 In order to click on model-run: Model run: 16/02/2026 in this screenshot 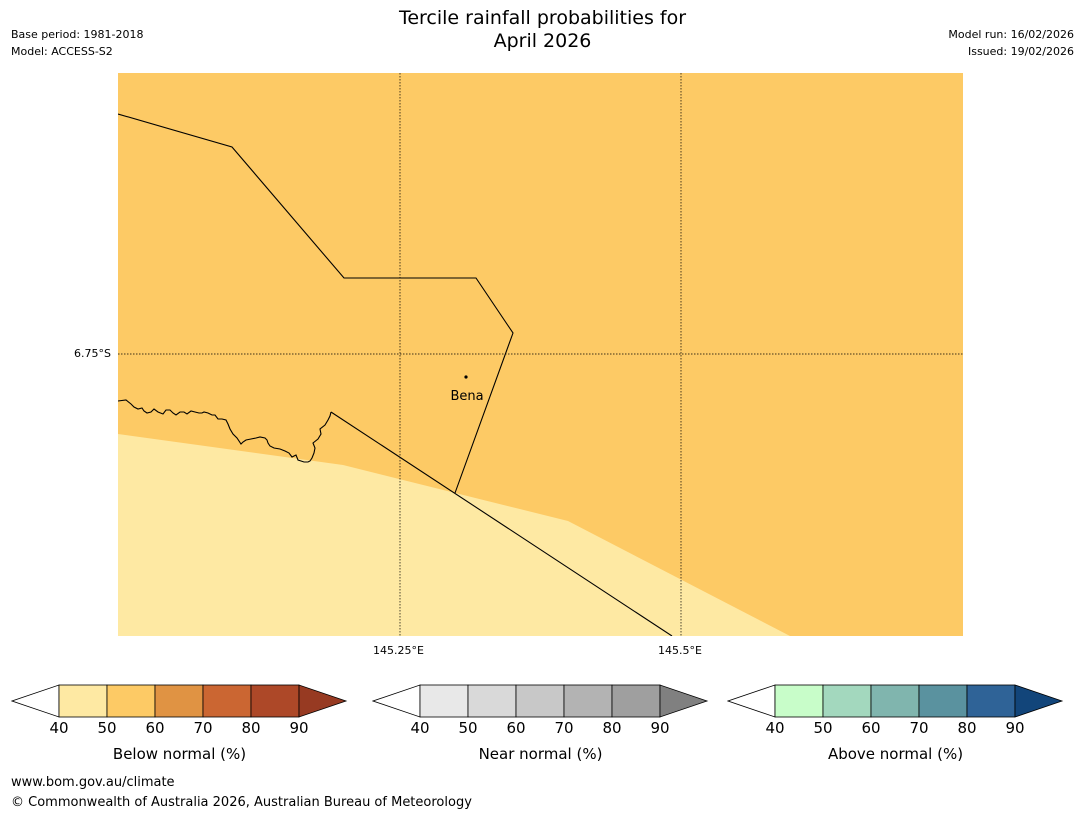, I will do `click(1011, 34)`.